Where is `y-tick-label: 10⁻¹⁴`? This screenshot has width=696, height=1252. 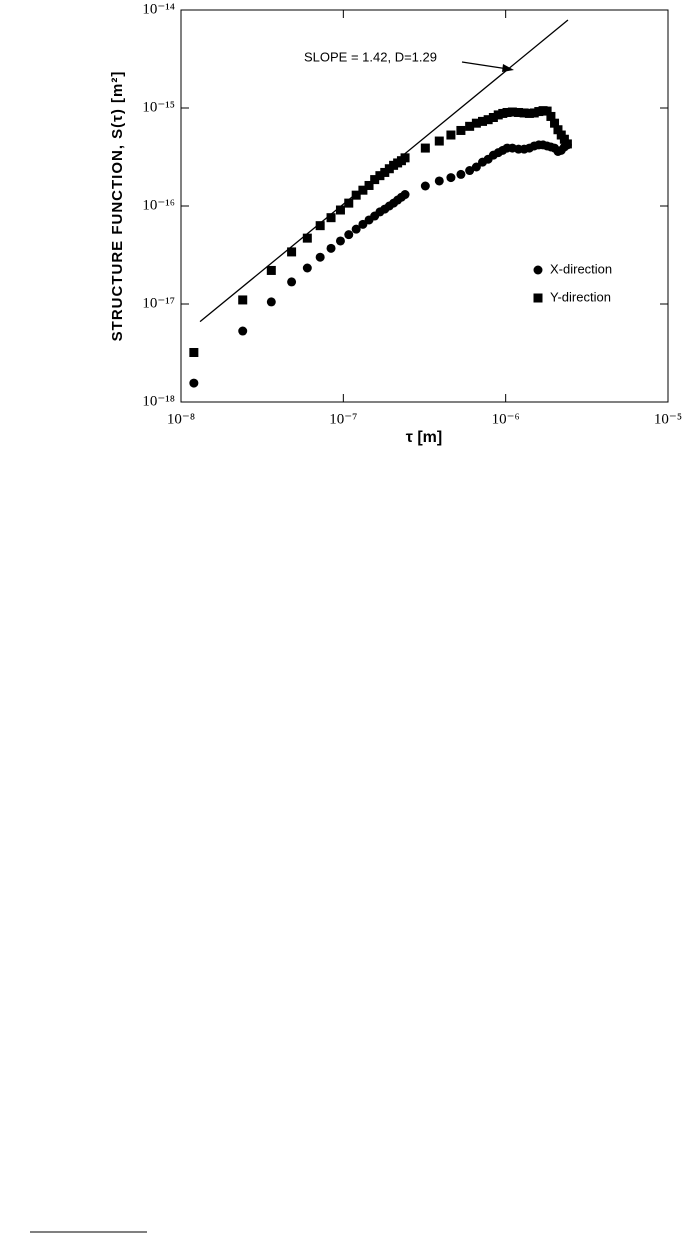 y-tick-label: 10⁻¹⁴ is located at coordinates (158, 9).